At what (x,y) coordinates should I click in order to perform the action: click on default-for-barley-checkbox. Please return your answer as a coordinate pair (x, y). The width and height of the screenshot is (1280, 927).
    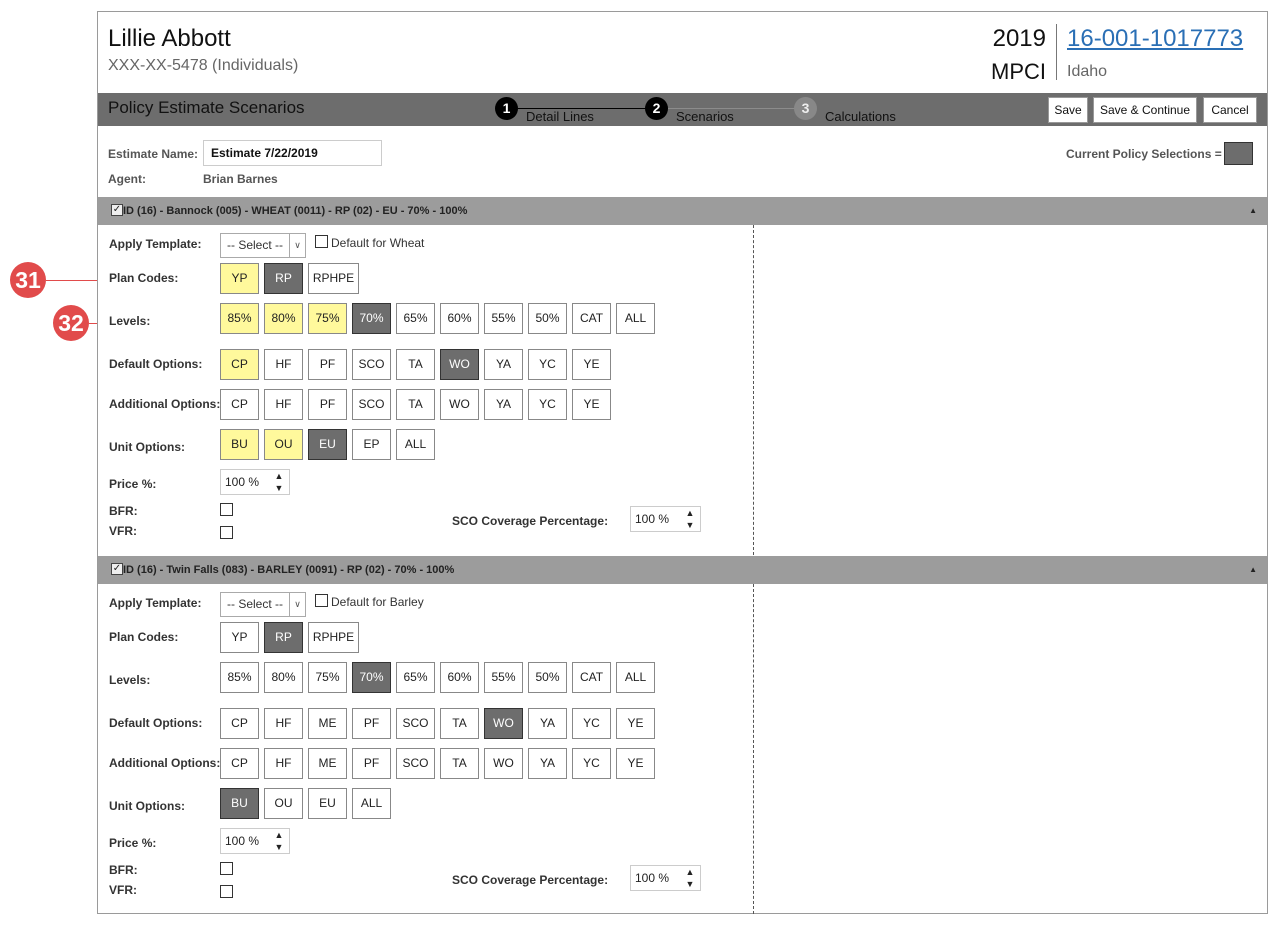
    Looking at the image, I should click on (321, 600).